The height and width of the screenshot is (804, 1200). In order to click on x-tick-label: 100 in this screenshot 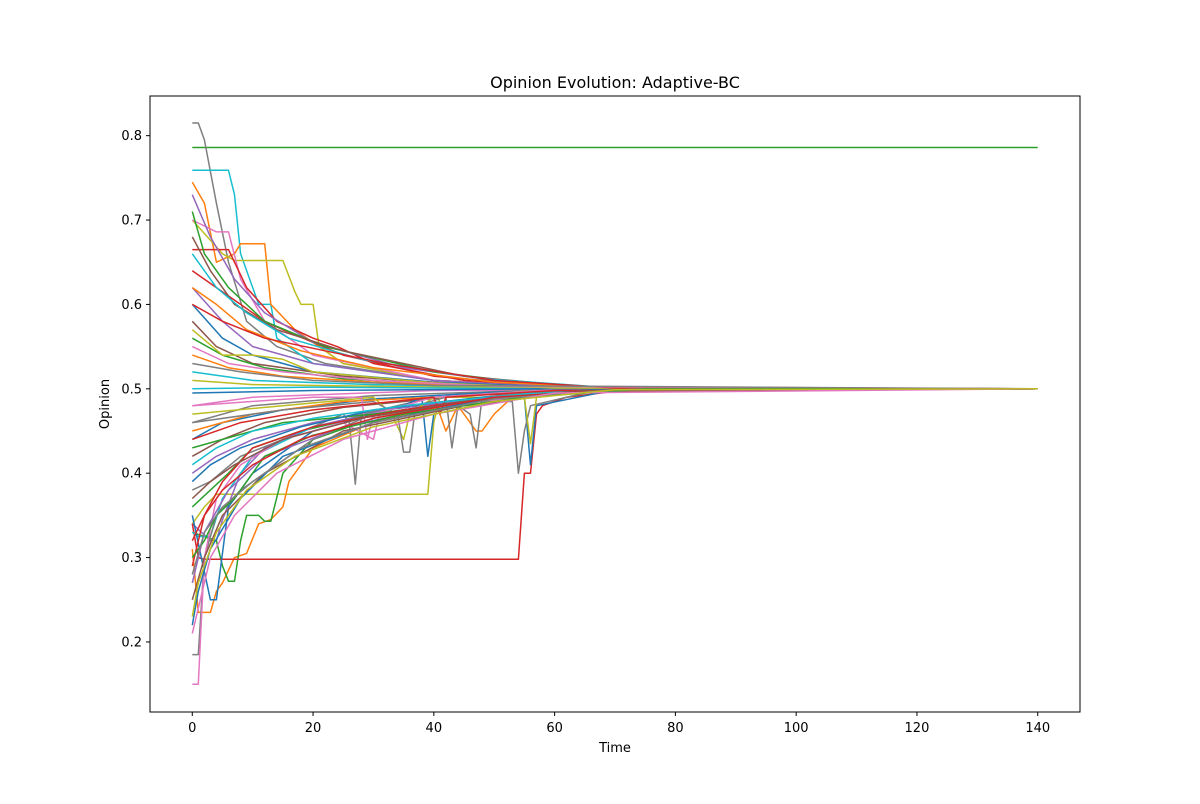, I will do `click(796, 728)`.